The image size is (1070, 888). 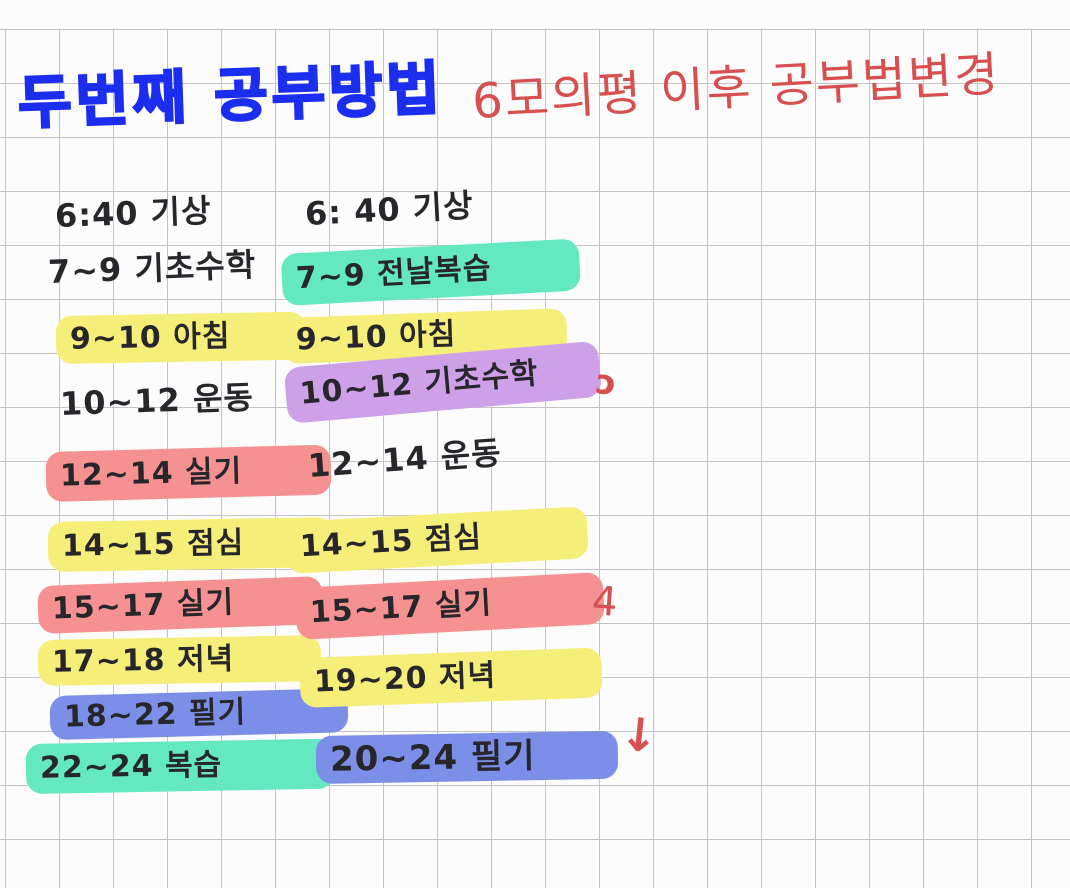 What do you see at coordinates (605, 602) in the screenshot?
I see `red-pen-mark-2: 4` at bounding box center [605, 602].